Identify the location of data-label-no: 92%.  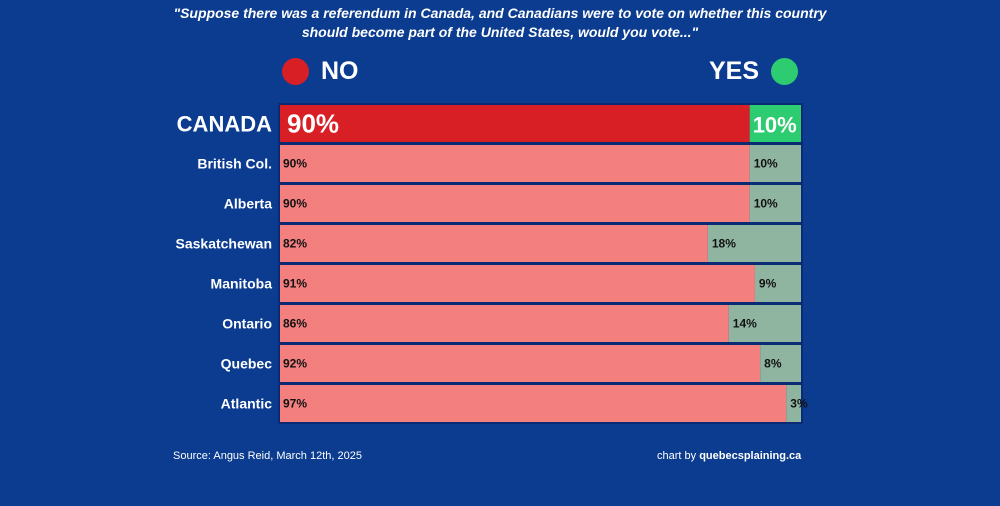
(295, 364).